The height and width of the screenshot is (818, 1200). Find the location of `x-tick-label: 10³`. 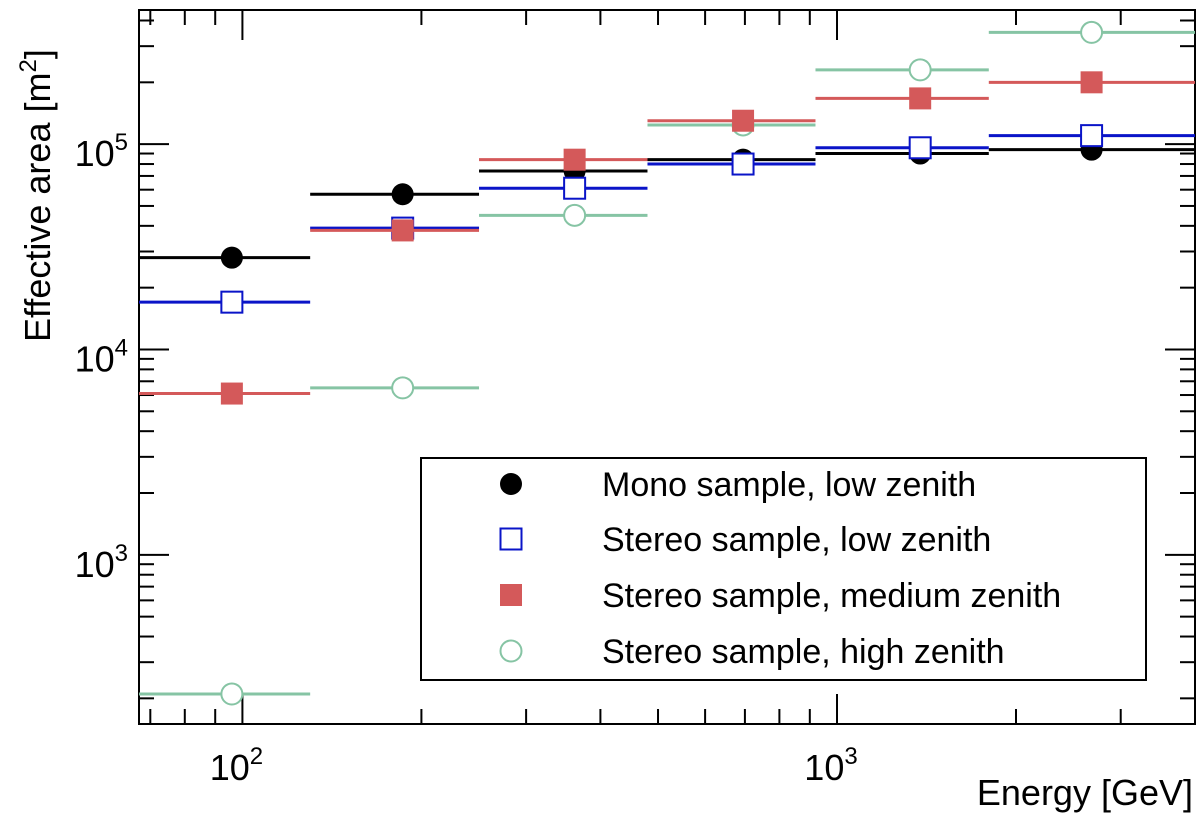

x-tick-label: 10³ is located at coordinates (830, 765).